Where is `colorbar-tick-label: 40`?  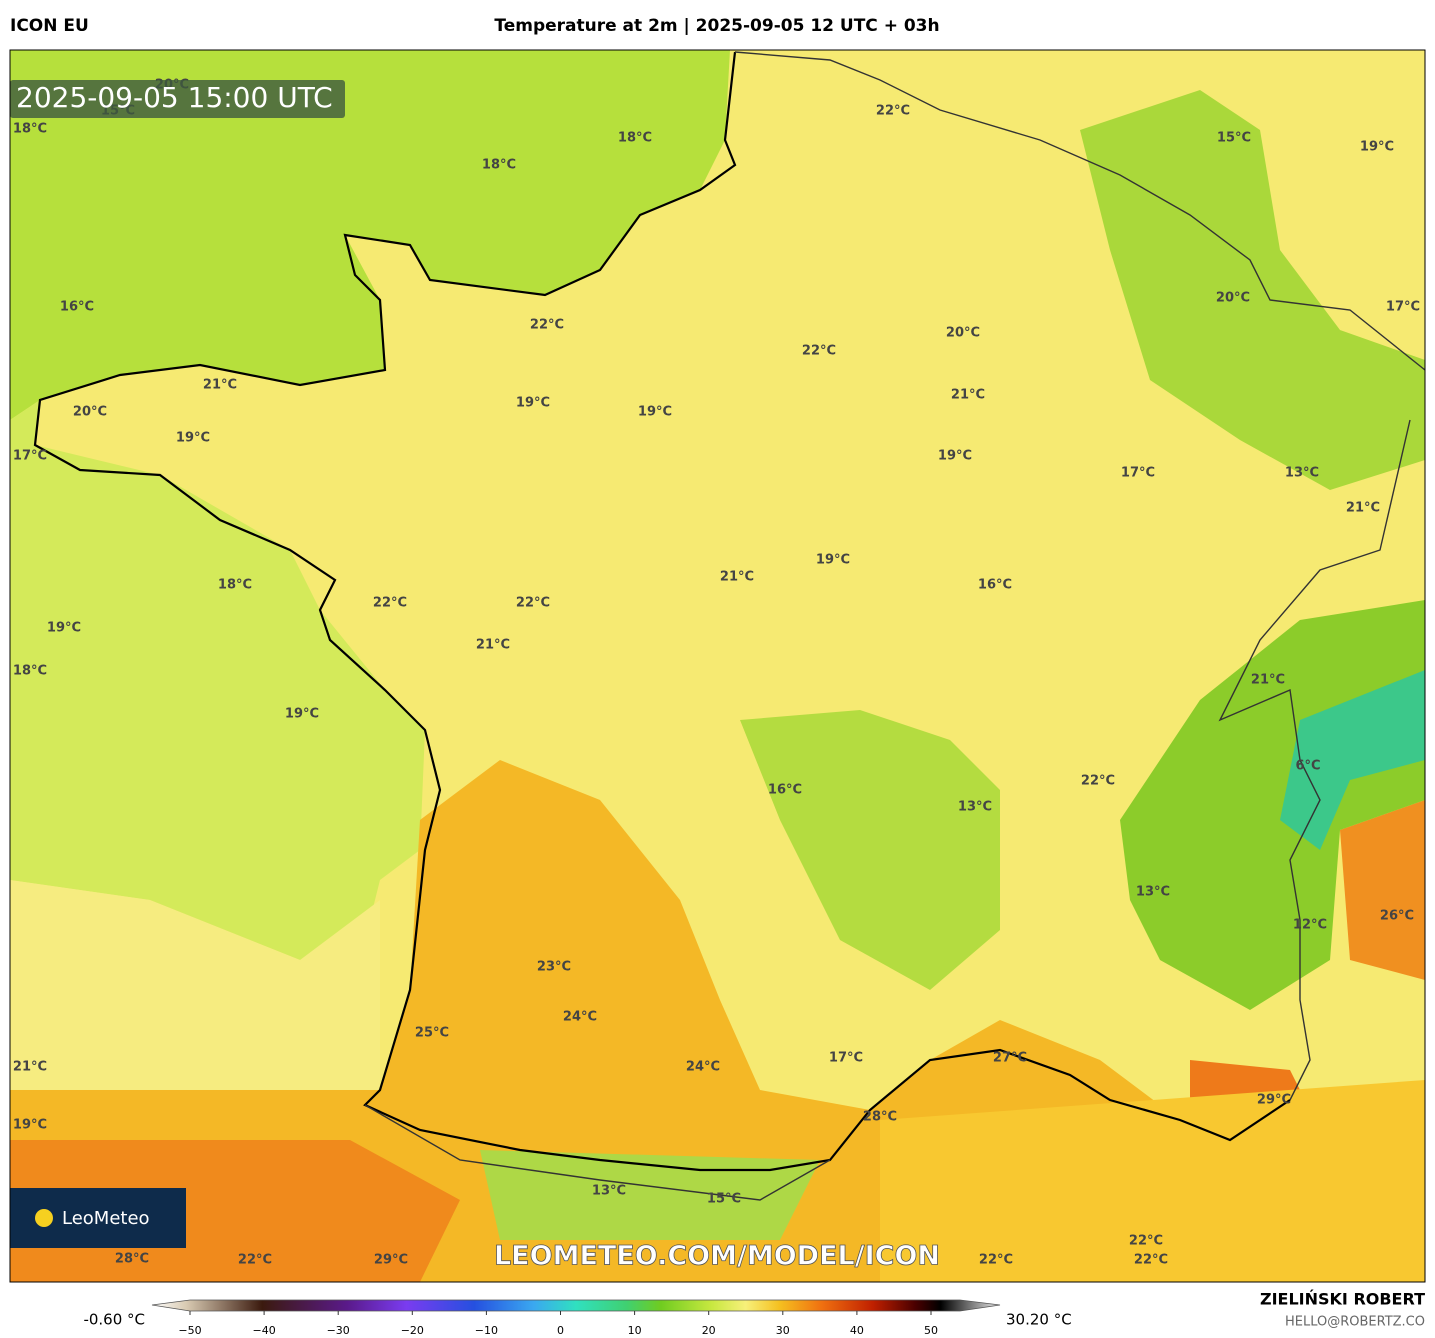 colorbar-tick-label: 40 is located at coordinates (857, 1330).